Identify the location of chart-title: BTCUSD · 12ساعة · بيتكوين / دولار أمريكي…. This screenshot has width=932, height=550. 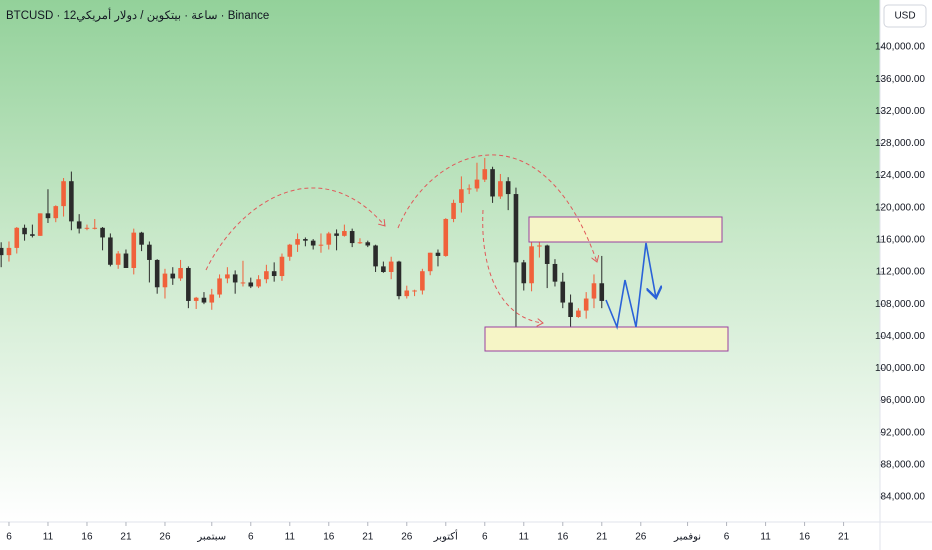
(137, 14).